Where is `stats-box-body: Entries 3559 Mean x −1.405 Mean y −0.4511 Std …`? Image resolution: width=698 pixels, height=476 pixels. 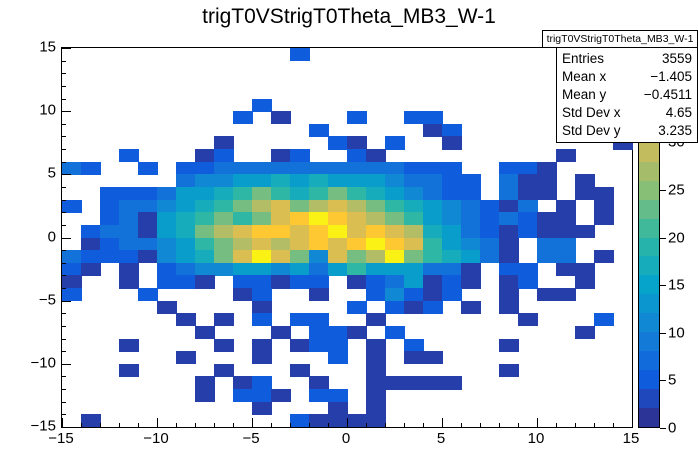 stats-box-body: Entries 3559 Mean x −1.405 Mean y −0.4511 Std … is located at coordinates (627, 95).